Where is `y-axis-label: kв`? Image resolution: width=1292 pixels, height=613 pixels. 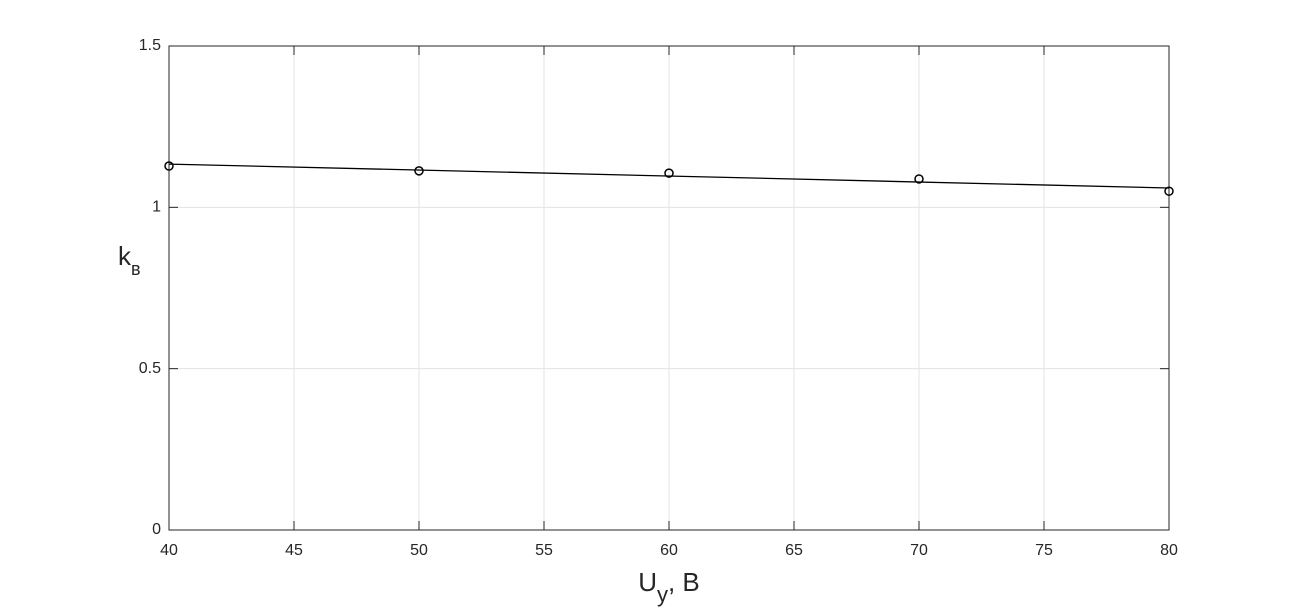 y-axis-label: kв is located at coordinates (129, 260).